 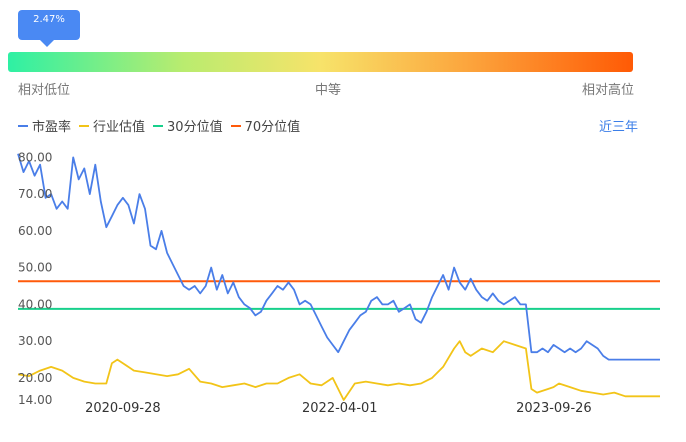 I want to click on x-tick-label: 2022-04-01, so click(x=340, y=408).